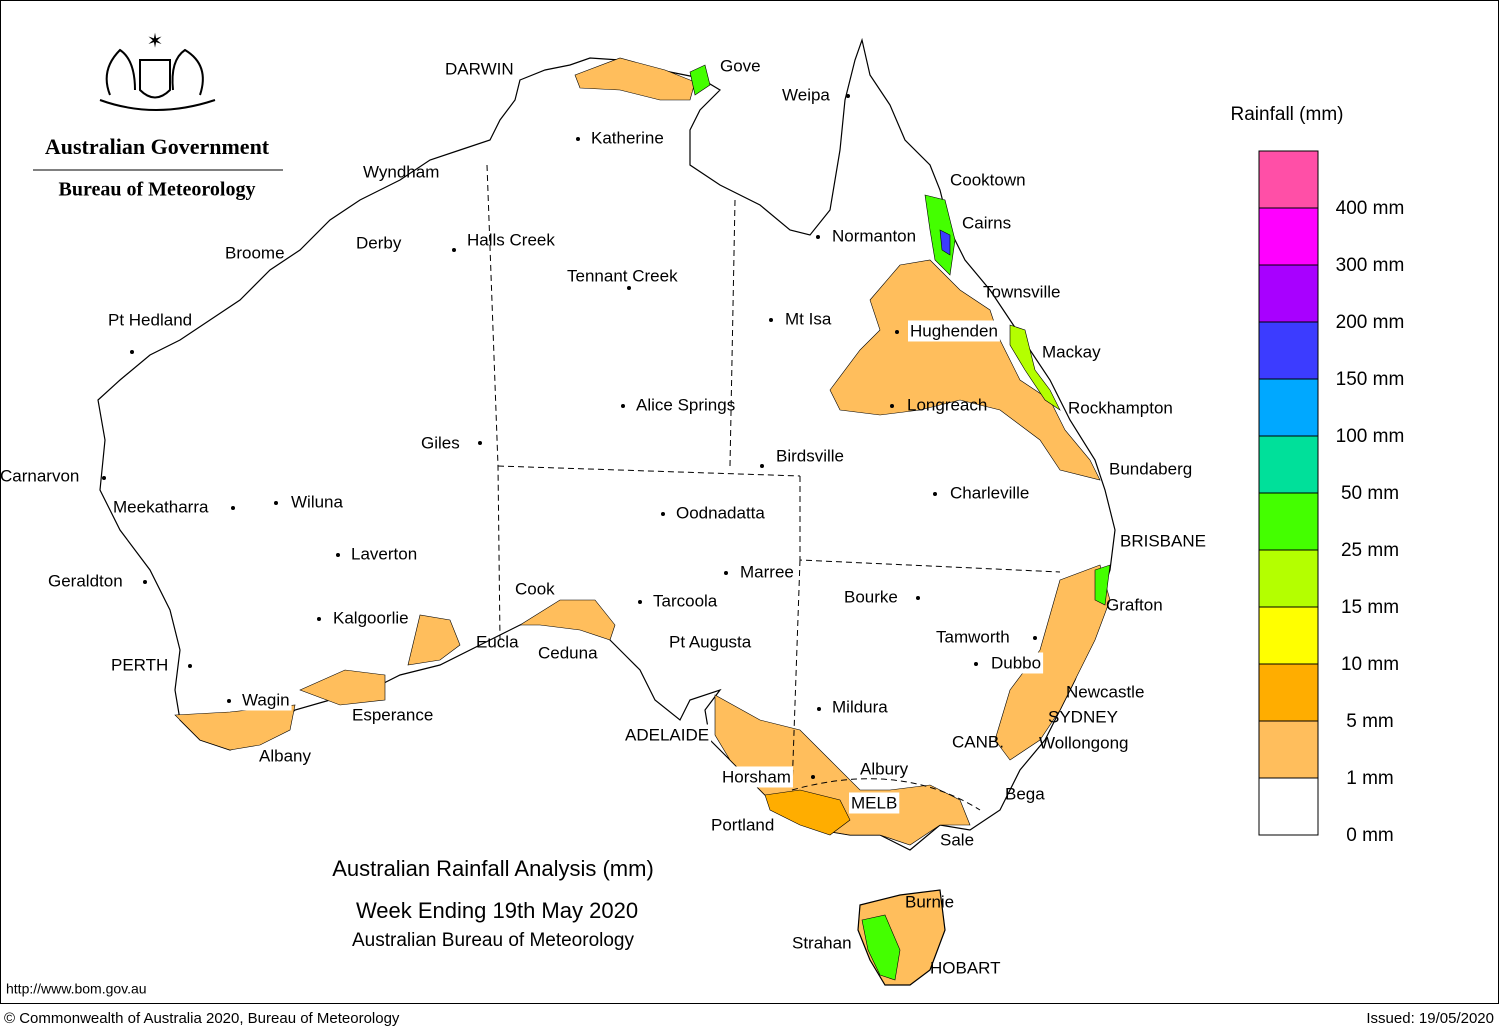  I want to click on government-name: Australian Government, so click(157, 146).